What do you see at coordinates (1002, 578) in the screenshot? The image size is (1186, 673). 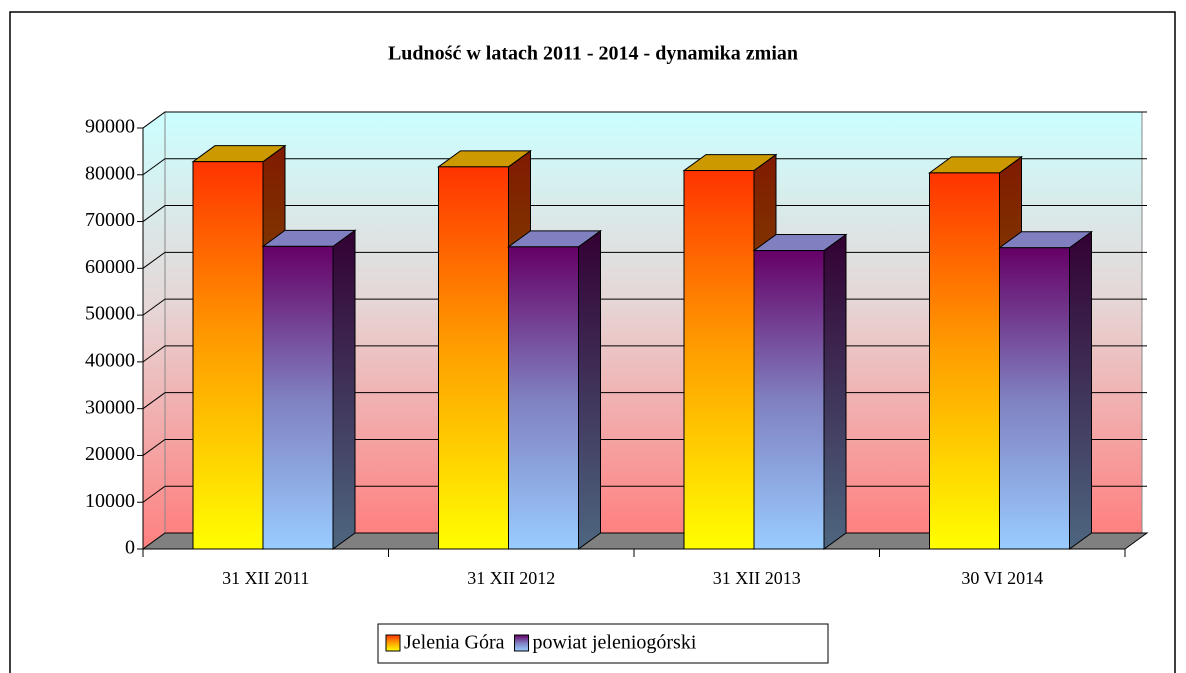 I see `x-tick-label: 30 VI 2014` at bounding box center [1002, 578].